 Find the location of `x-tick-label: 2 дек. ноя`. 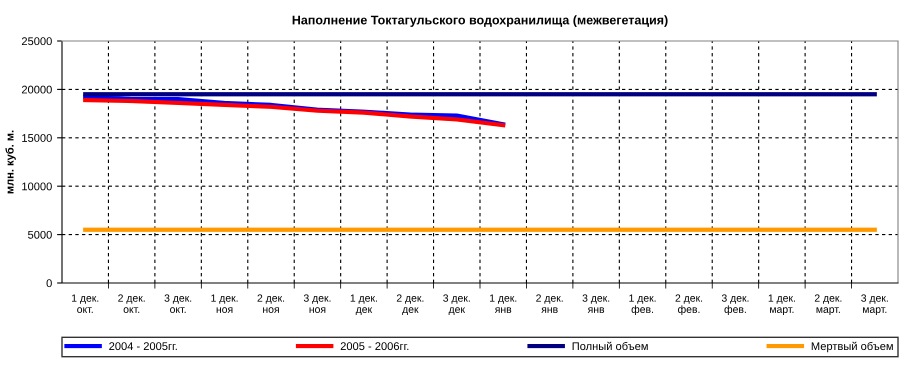

x-tick-label: 2 дек. ноя is located at coordinates (271, 303).